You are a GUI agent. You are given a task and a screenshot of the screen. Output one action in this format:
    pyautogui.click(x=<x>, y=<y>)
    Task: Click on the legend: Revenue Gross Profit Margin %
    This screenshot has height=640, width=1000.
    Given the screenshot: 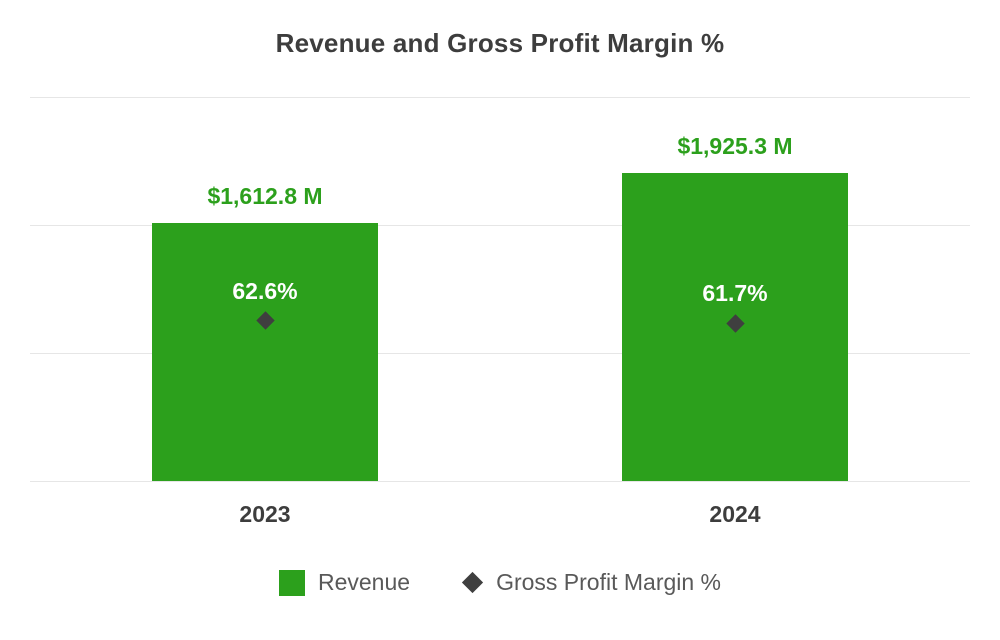 What is the action you would take?
    pyautogui.click(x=500, y=582)
    